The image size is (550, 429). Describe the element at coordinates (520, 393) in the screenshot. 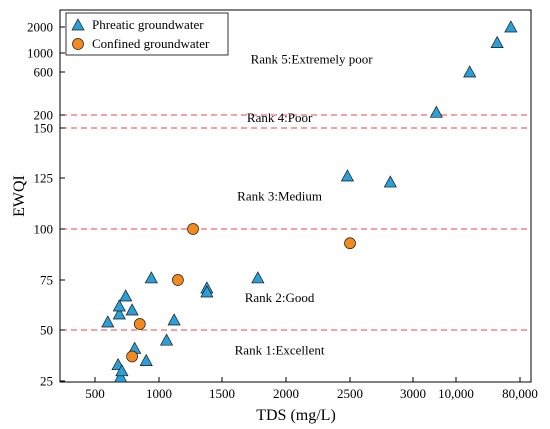

I see `x-tick-label-80000: 80,000` at that location.